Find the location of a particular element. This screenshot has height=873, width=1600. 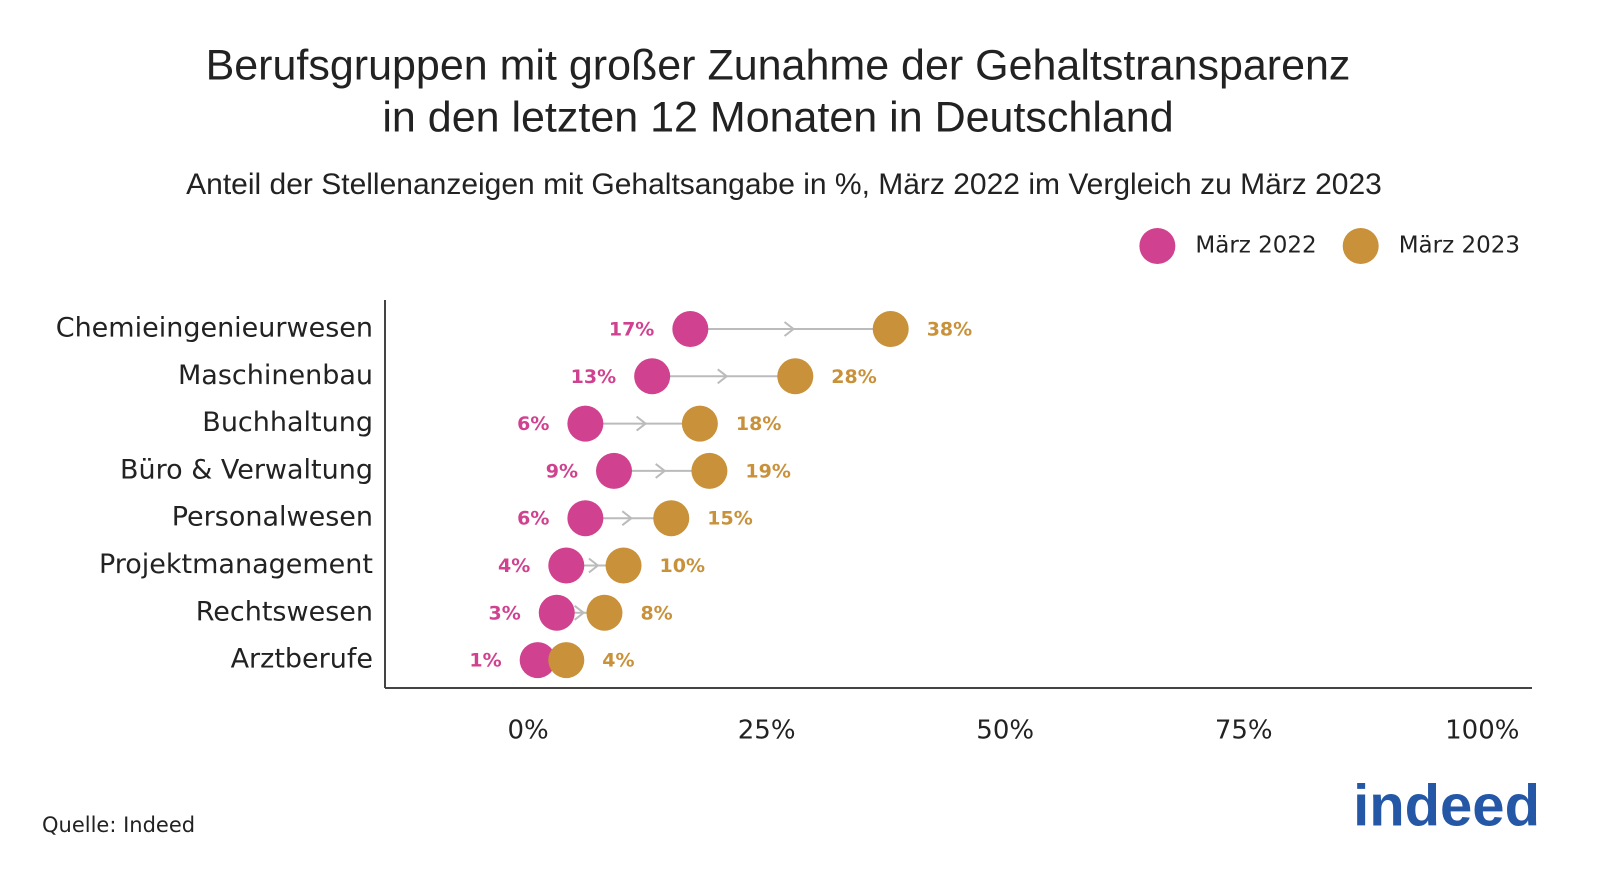

legend-label: März 2023 is located at coordinates (1459, 246).